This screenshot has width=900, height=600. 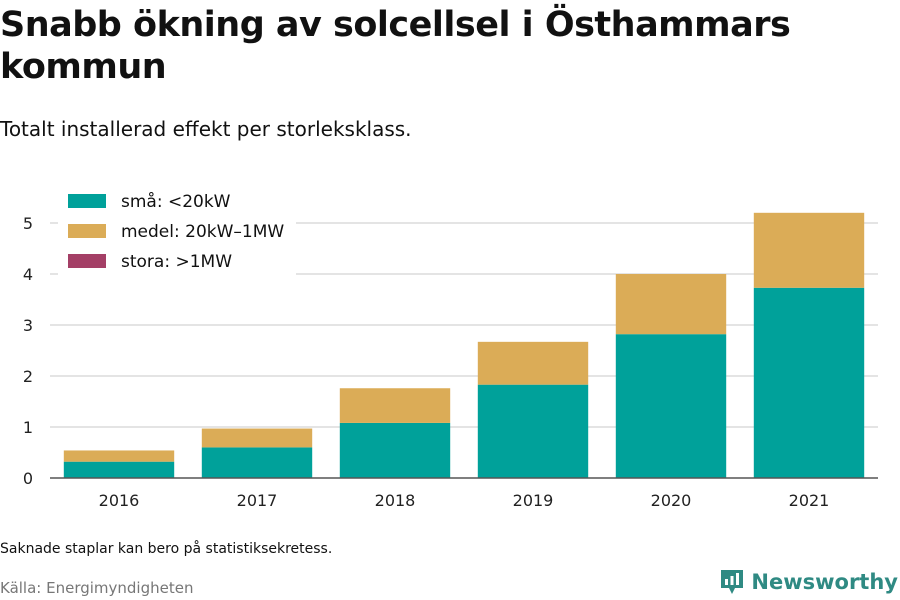 I want to click on y-tick-label: 4, so click(x=28, y=274).